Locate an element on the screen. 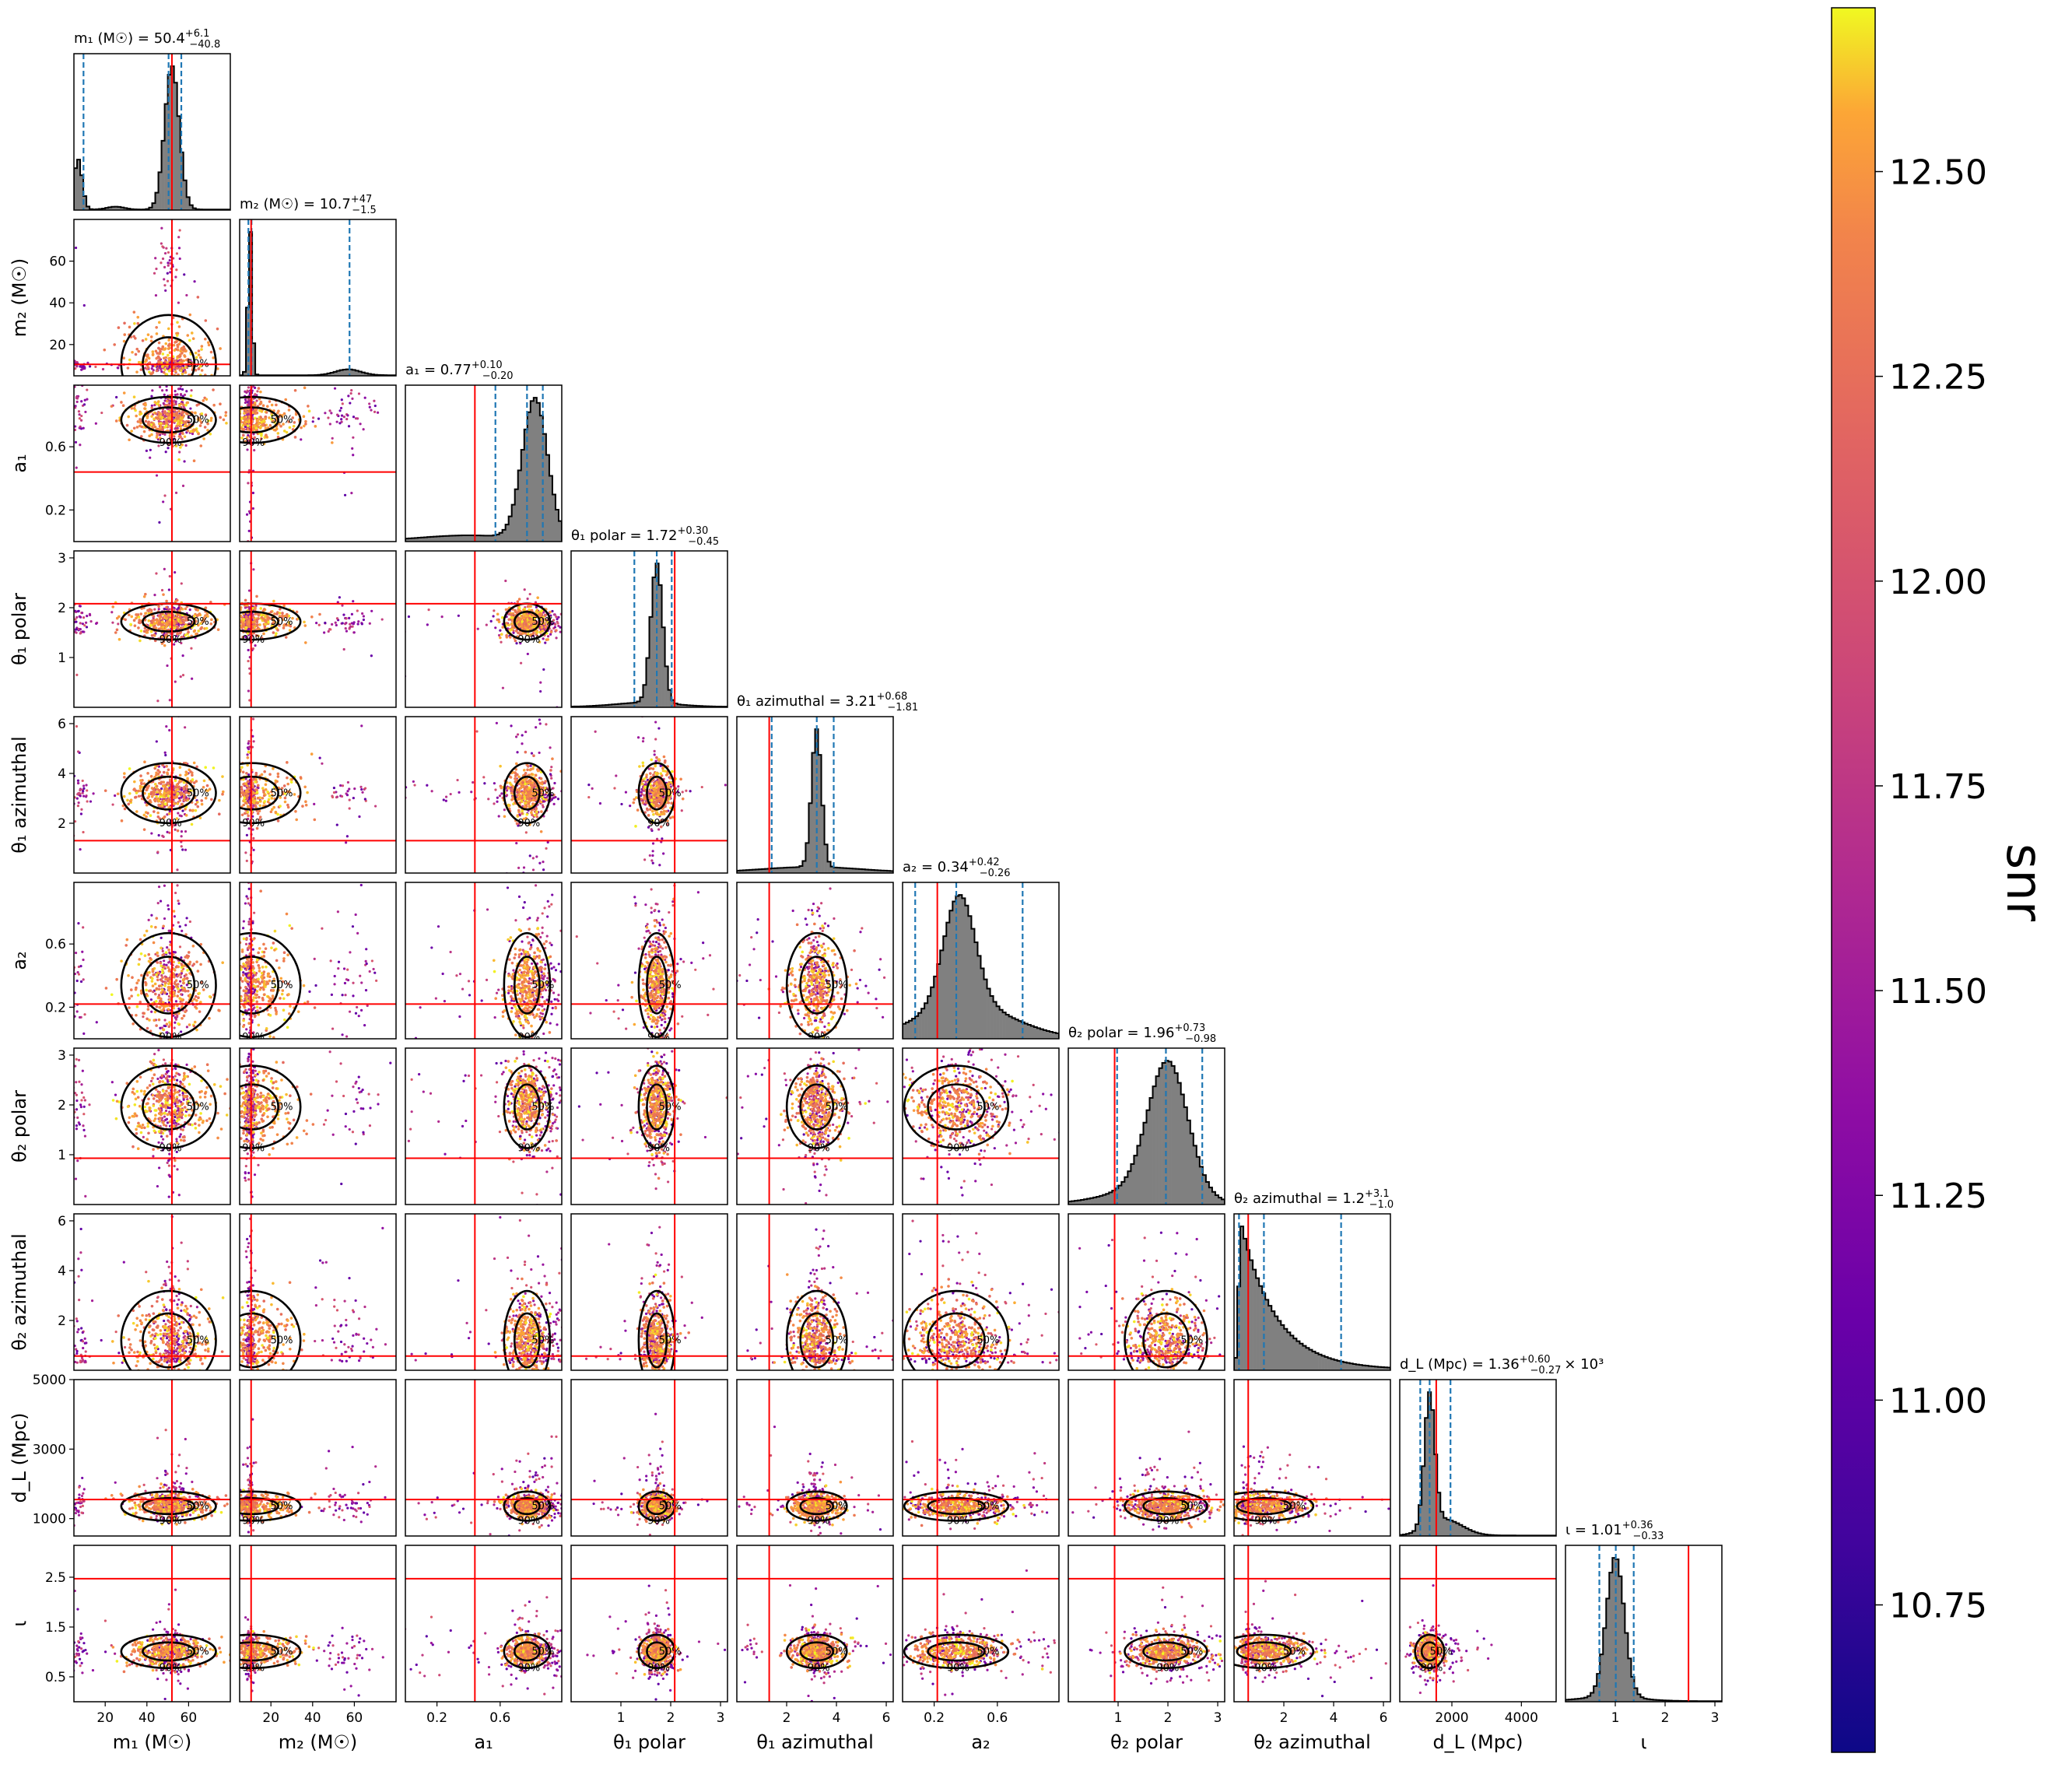 The height and width of the screenshot is (1792, 2051). hist-outline is located at coordinates (483, 469).